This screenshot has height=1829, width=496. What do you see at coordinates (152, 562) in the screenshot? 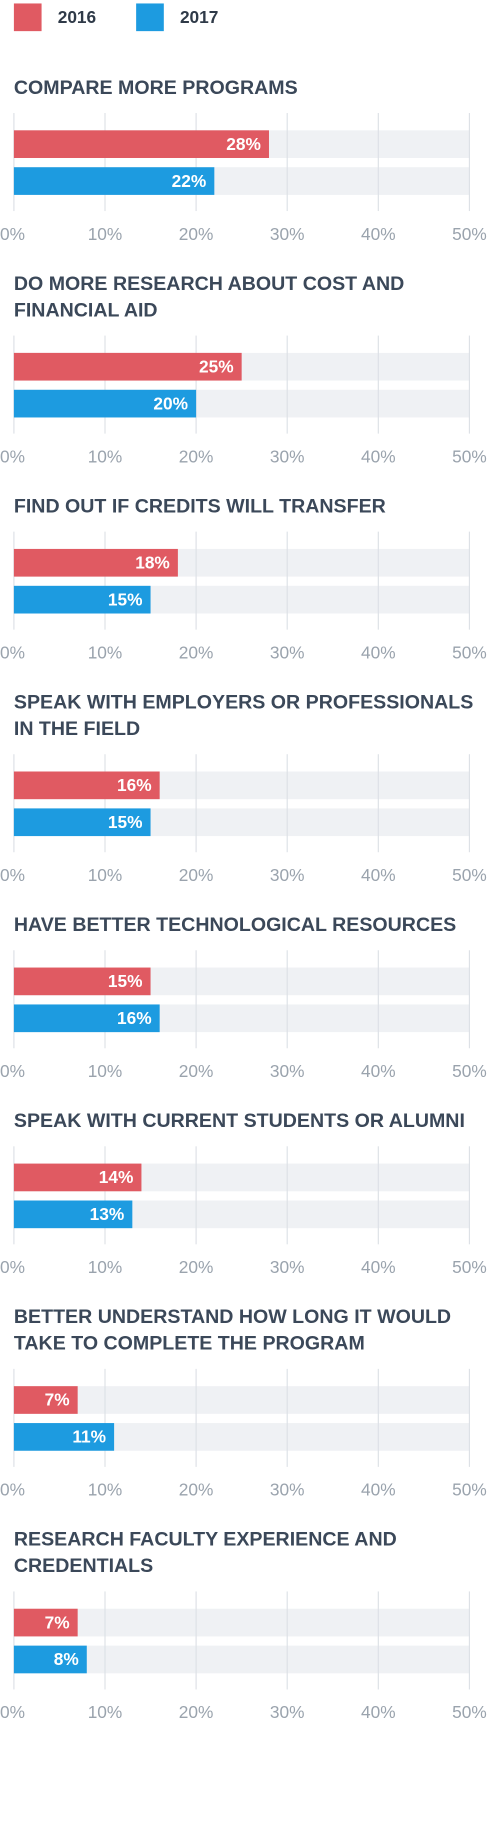
I see `bar-value-label: 18%` at bounding box center [152, 562].